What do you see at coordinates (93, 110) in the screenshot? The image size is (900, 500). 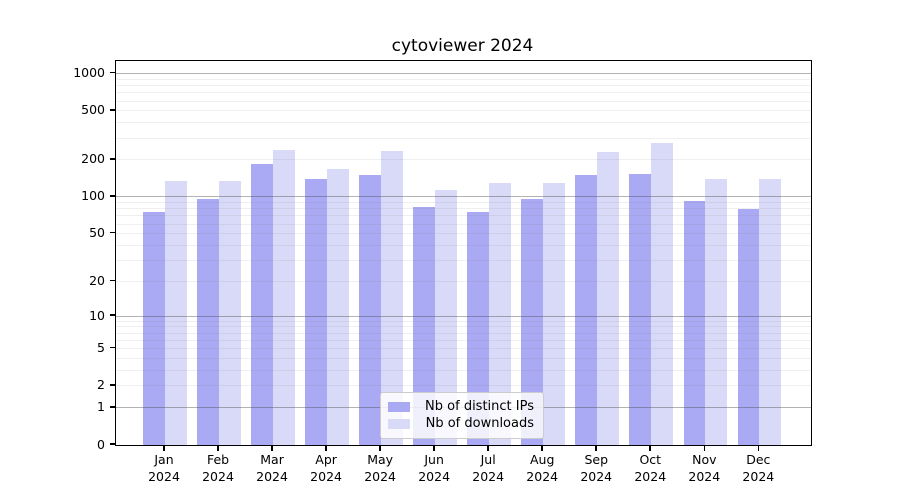 I see `y-tick-label-500: 500` at bounding box center [93, 110].